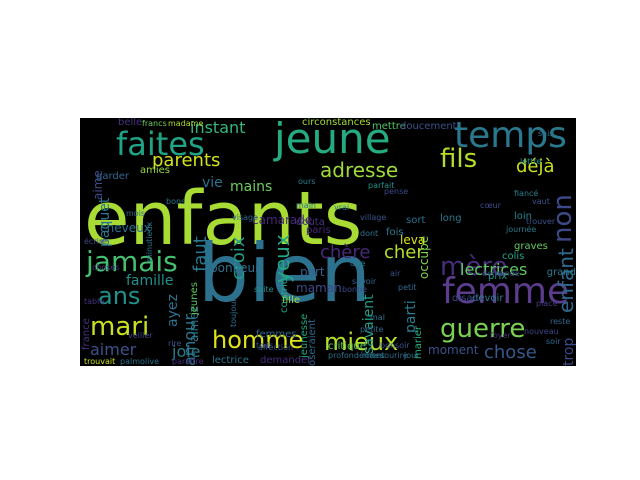 This screenshot has height=480, width=640. I want to click on word-122: soir, so click(553, 341).